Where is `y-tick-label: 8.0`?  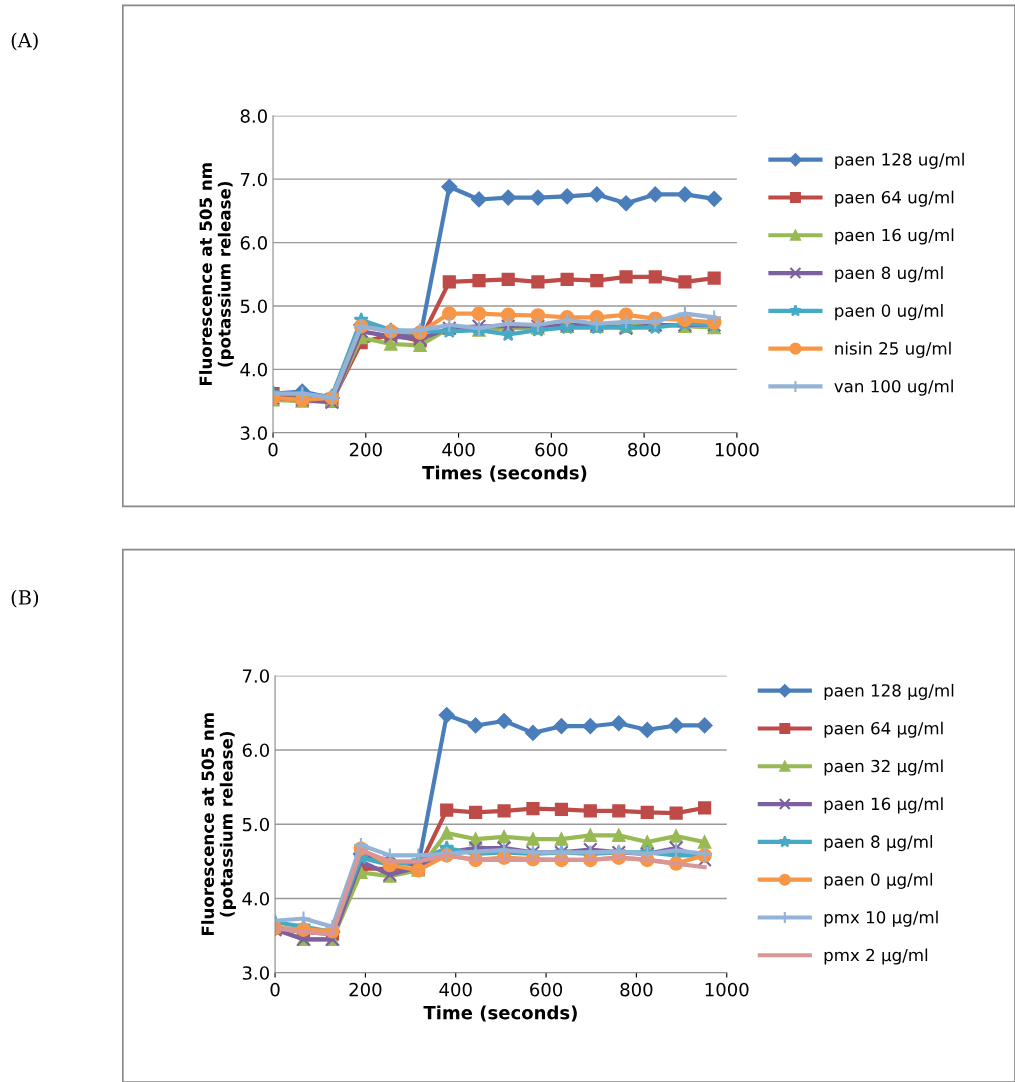
y-tick-label: 8.0 is located at coordinates (253, 116).